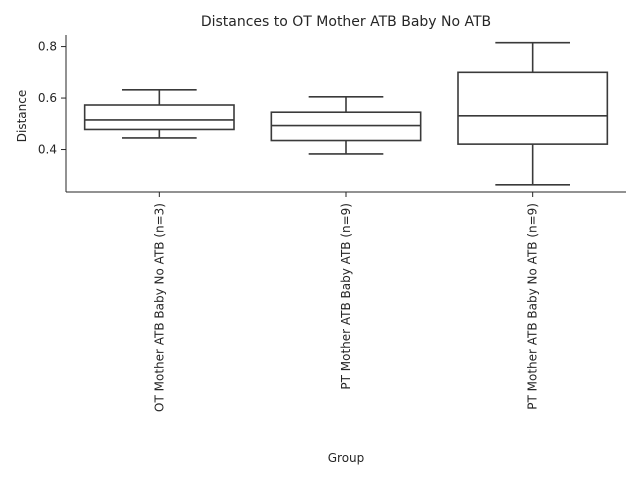 This screenshot has height=480, width=640. Describe the element at coordinates (47, 98) in the screenshot. I see `y-tick-label: 0.6` at that location.